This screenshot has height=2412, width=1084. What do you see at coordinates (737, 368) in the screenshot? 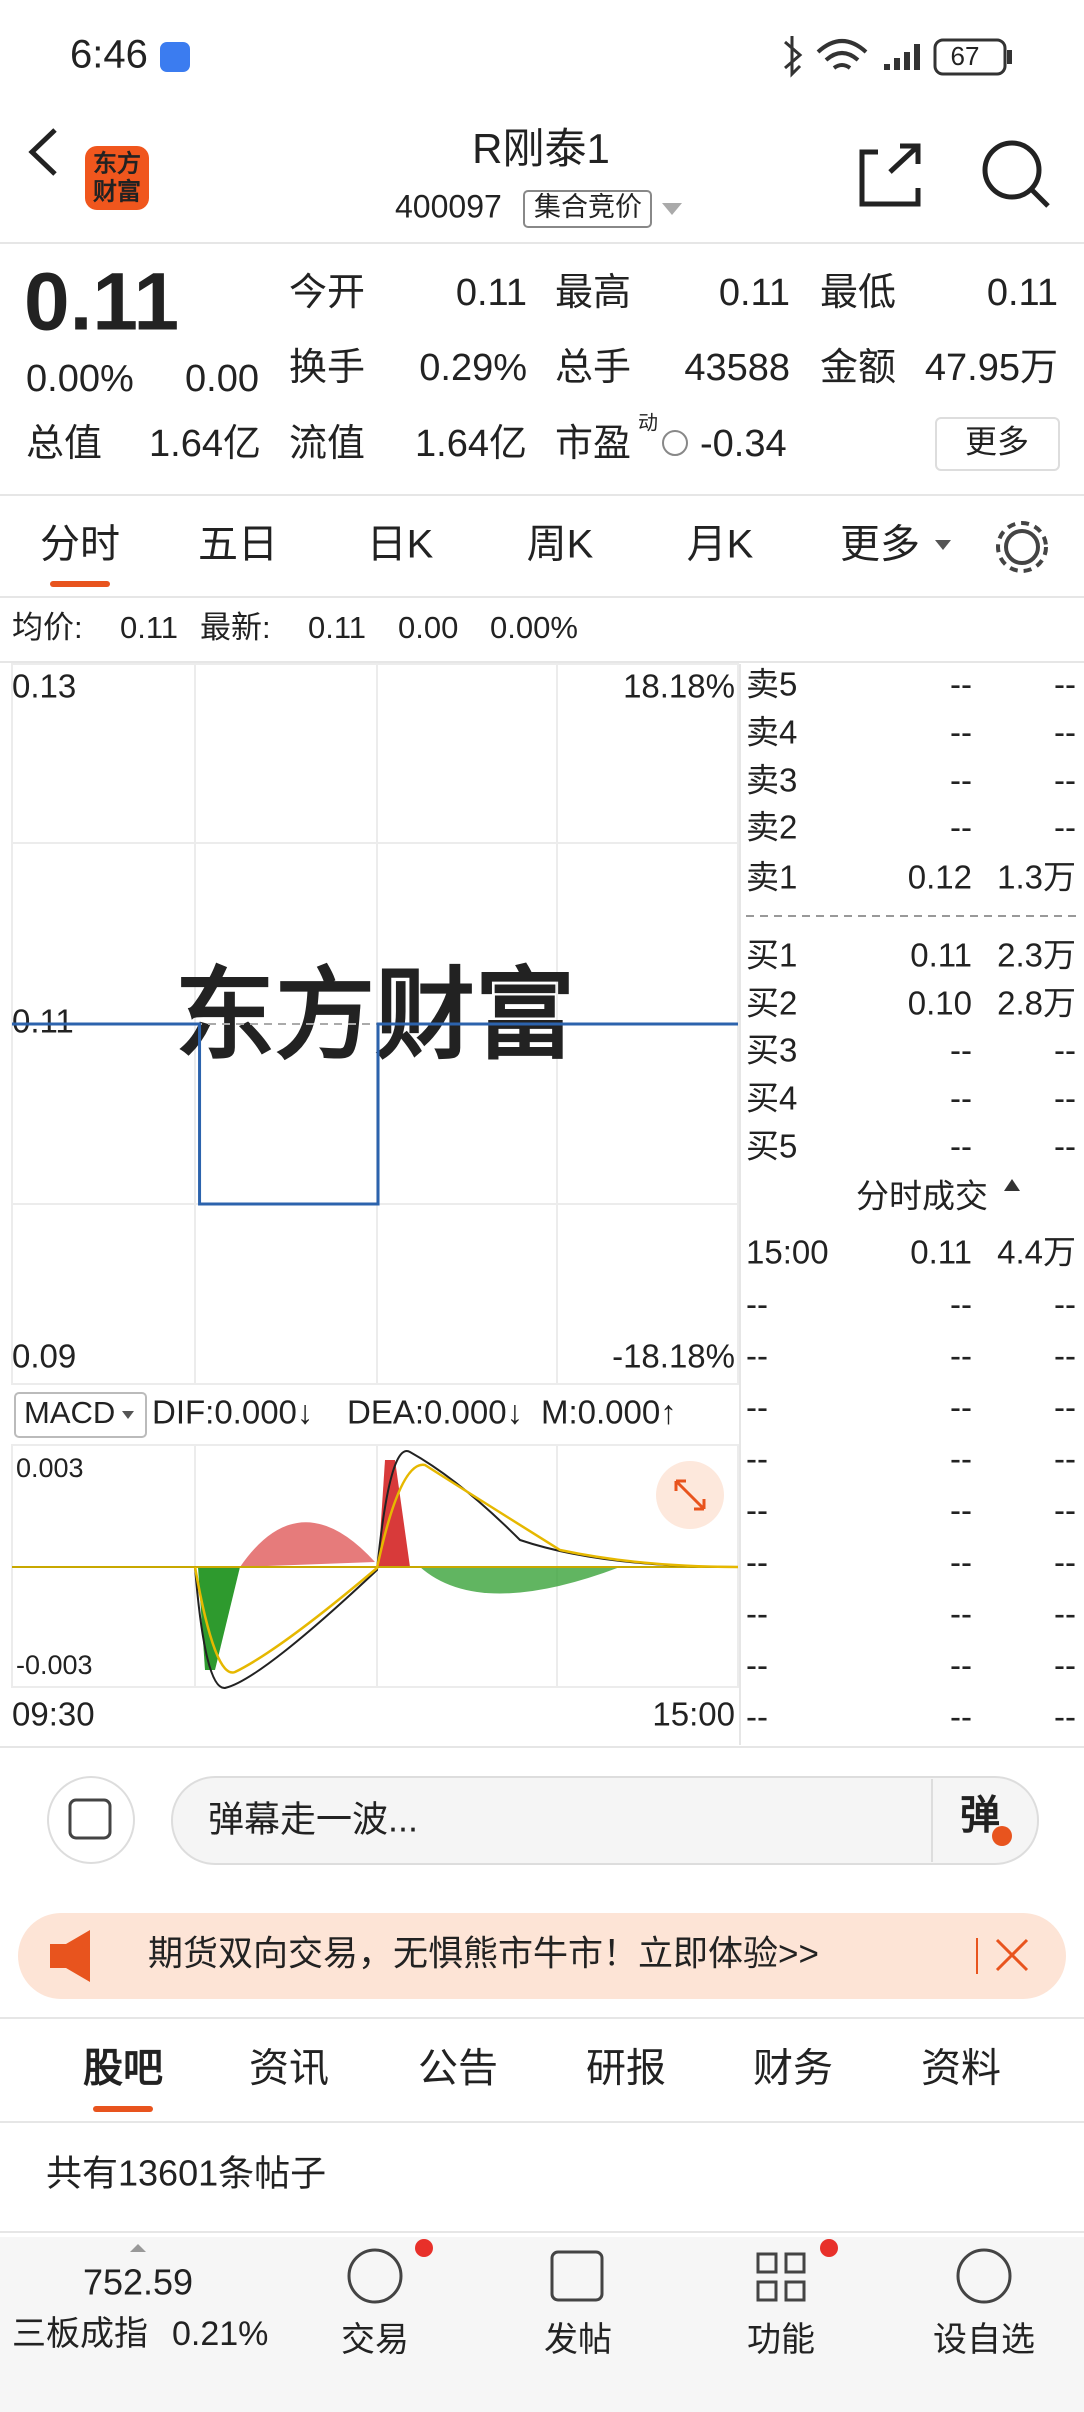
I see `field-value: 43588` at bounding box center [737, 368].